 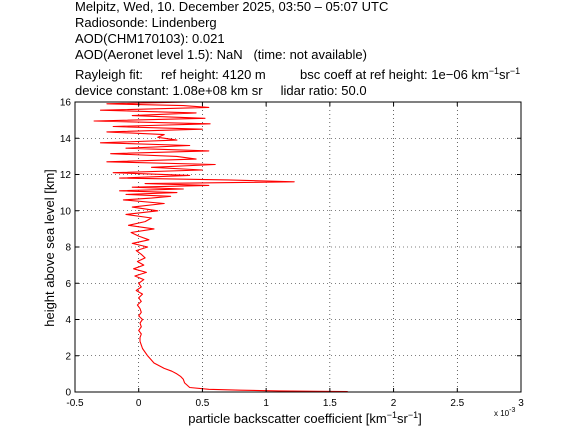 I want to click on y-tick-label: 14, so click(x=66, y=139).